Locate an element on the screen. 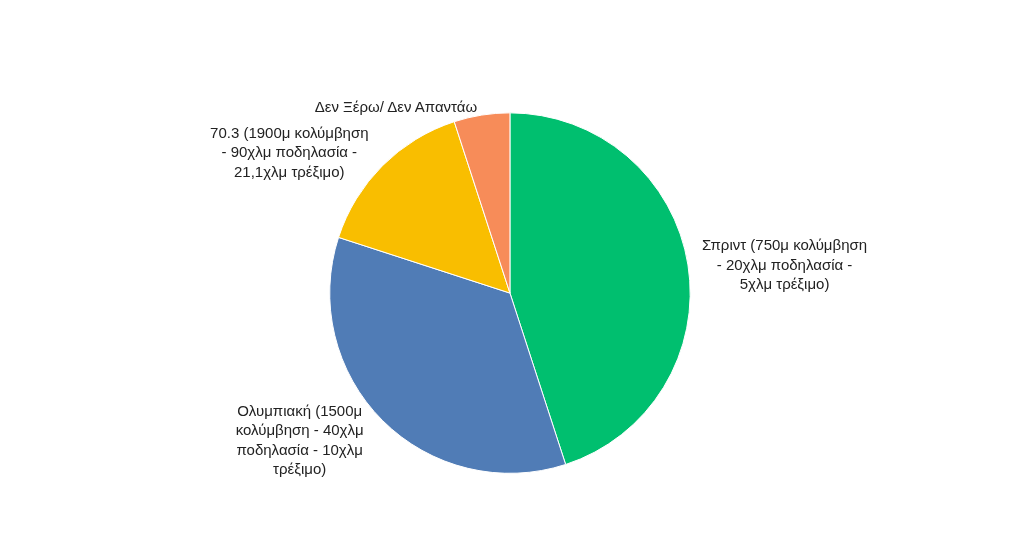  slice-label: Ολυμπιακή (1500μ κολύμβηση - 40χλμ ποδηλασία - 10χλμ τρέξιμο) is located at coordinates (299, 439).